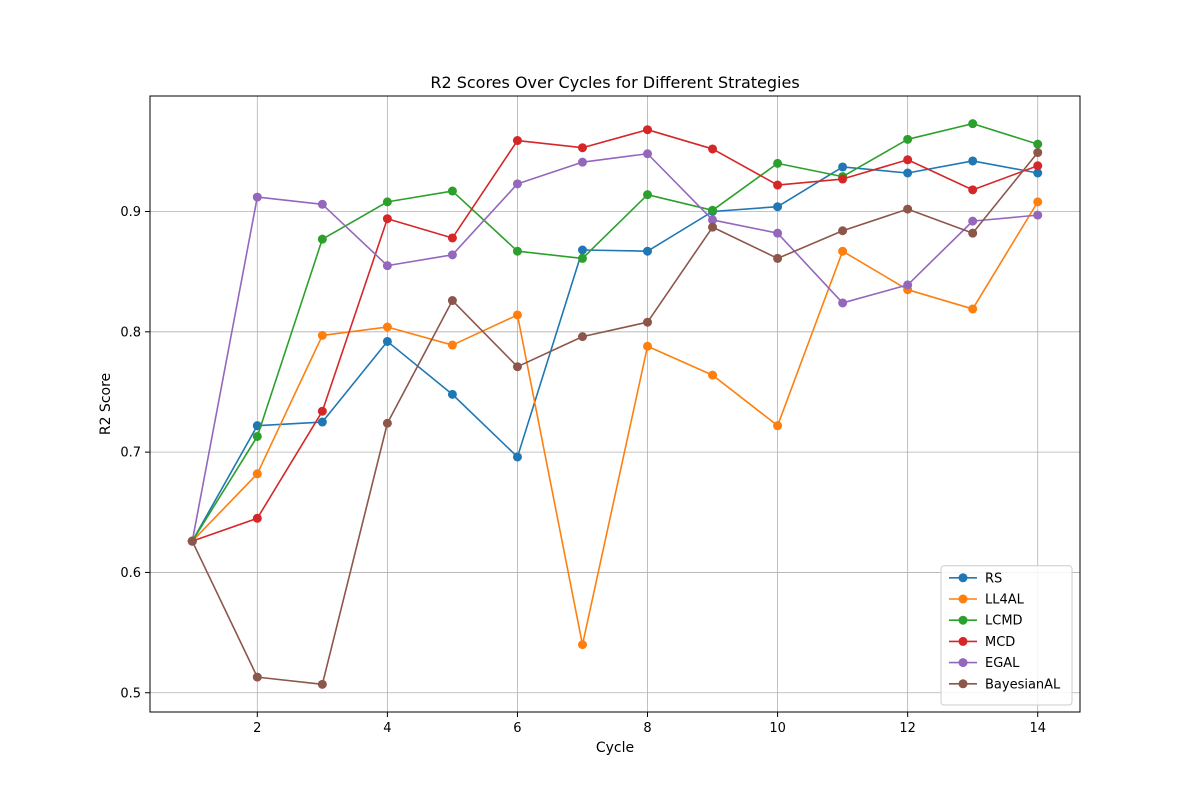 Image resolution: width=1200 pixels, height=800 pixels. Describe the element at coordinates (387, 728) in the screenshot. I see `x-tick-label: 4` at that location.